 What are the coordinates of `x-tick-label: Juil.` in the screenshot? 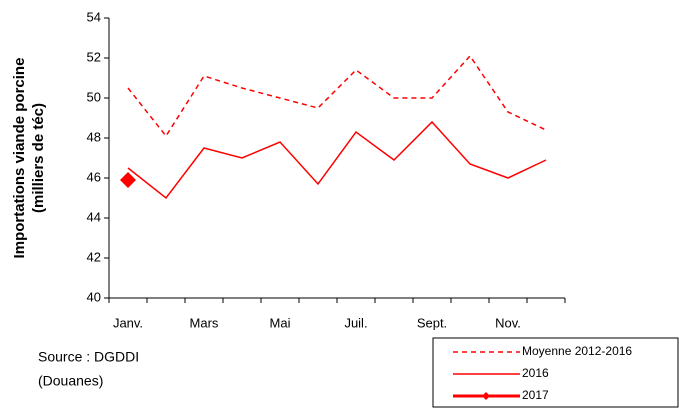 It's located at (355, 322).